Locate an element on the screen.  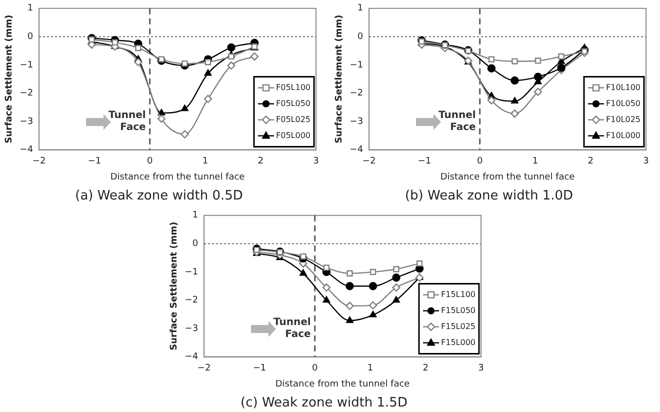
legend-label: F10L050 is located at coordinates (623, 103).